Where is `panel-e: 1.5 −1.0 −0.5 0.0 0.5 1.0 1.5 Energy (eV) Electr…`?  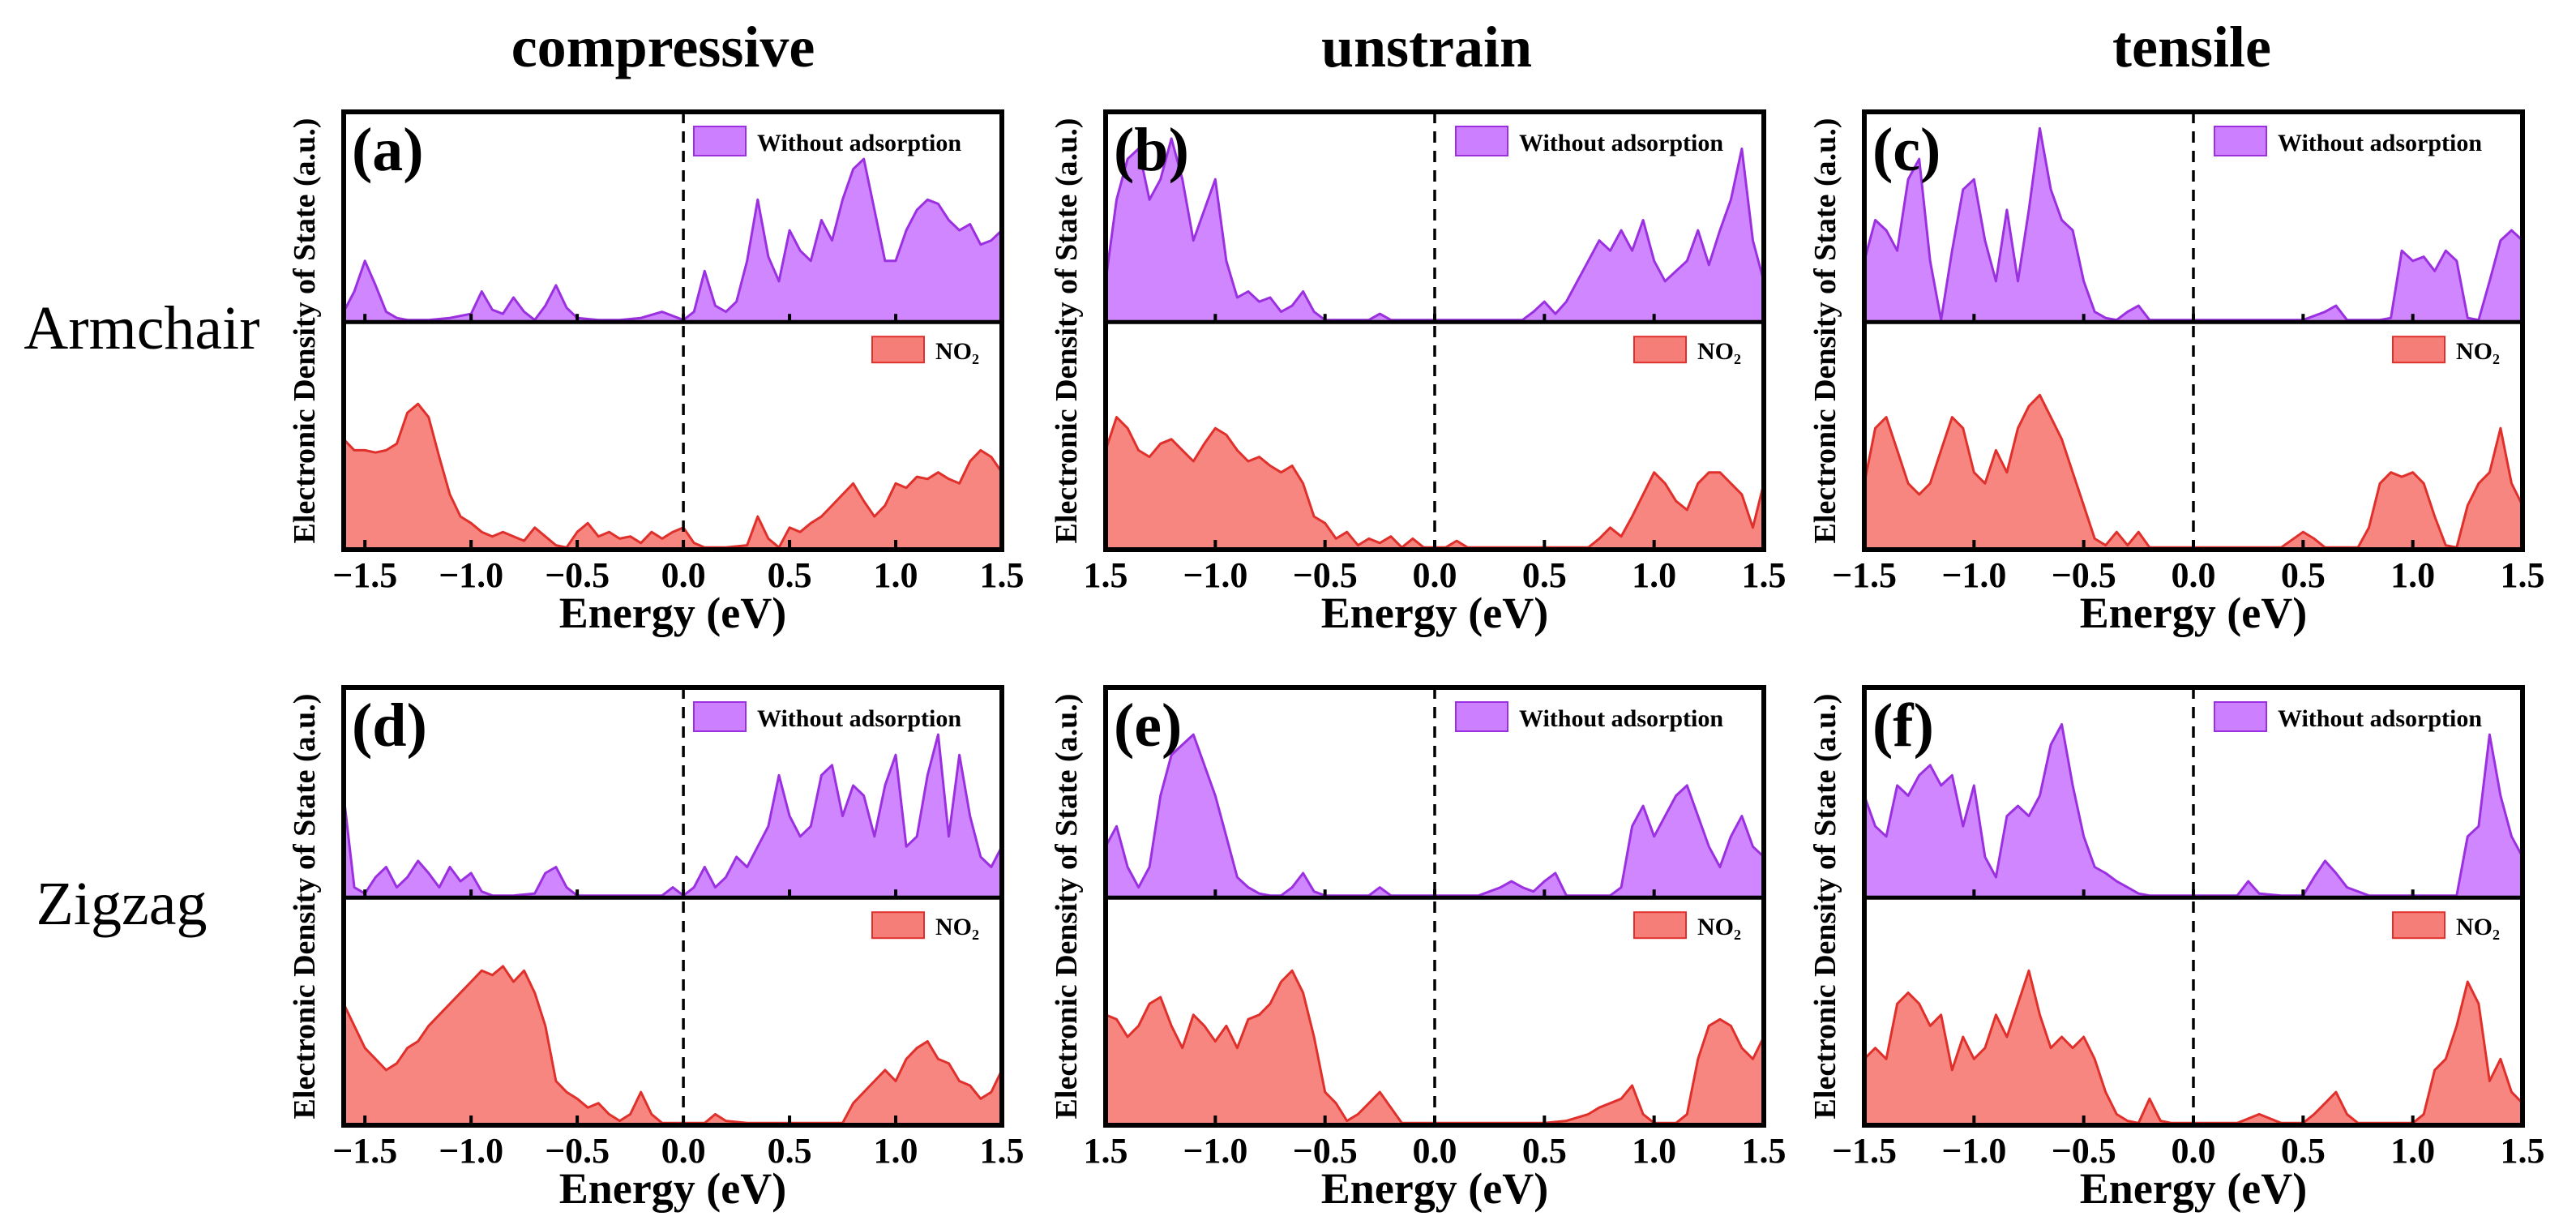
panel-e: 1.5 −1.0 −0.5 0.0 0.5 1.0 1.5 Energy (eV) Electr… is located at coordinates (1418, 949).